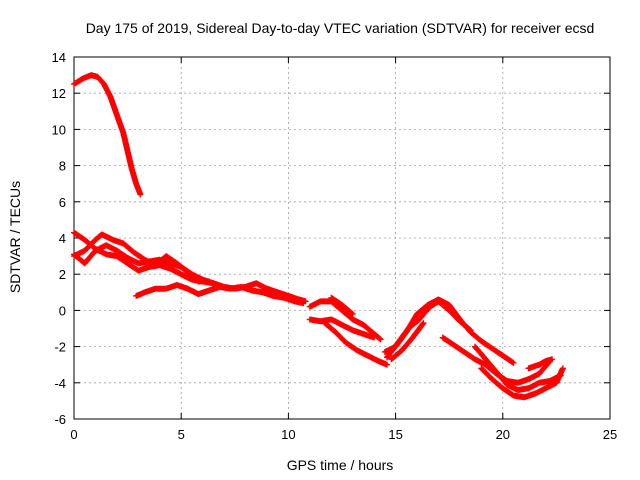  What do you see at coordinates (540, 364) in the screenshot?
I see `series-arc-late-d` at bounding box center [540, 364].